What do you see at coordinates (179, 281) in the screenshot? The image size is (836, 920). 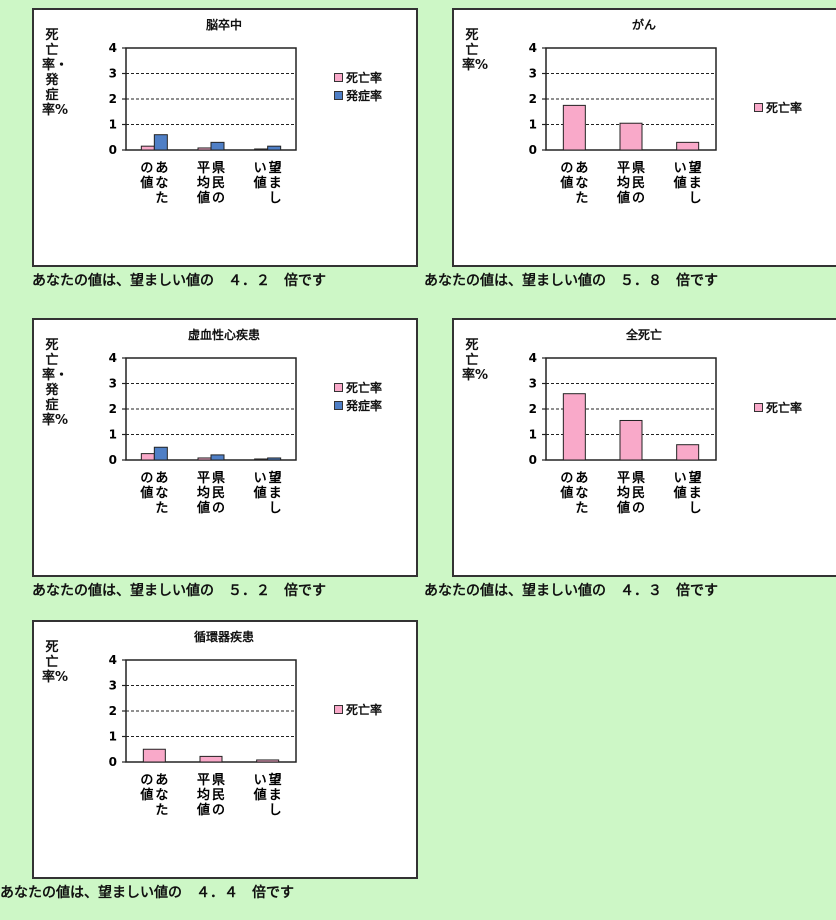 I see `ratio-caption: あなたの値は、望ましい値の ４．２ 倍です` at bounding box center [179, 281].